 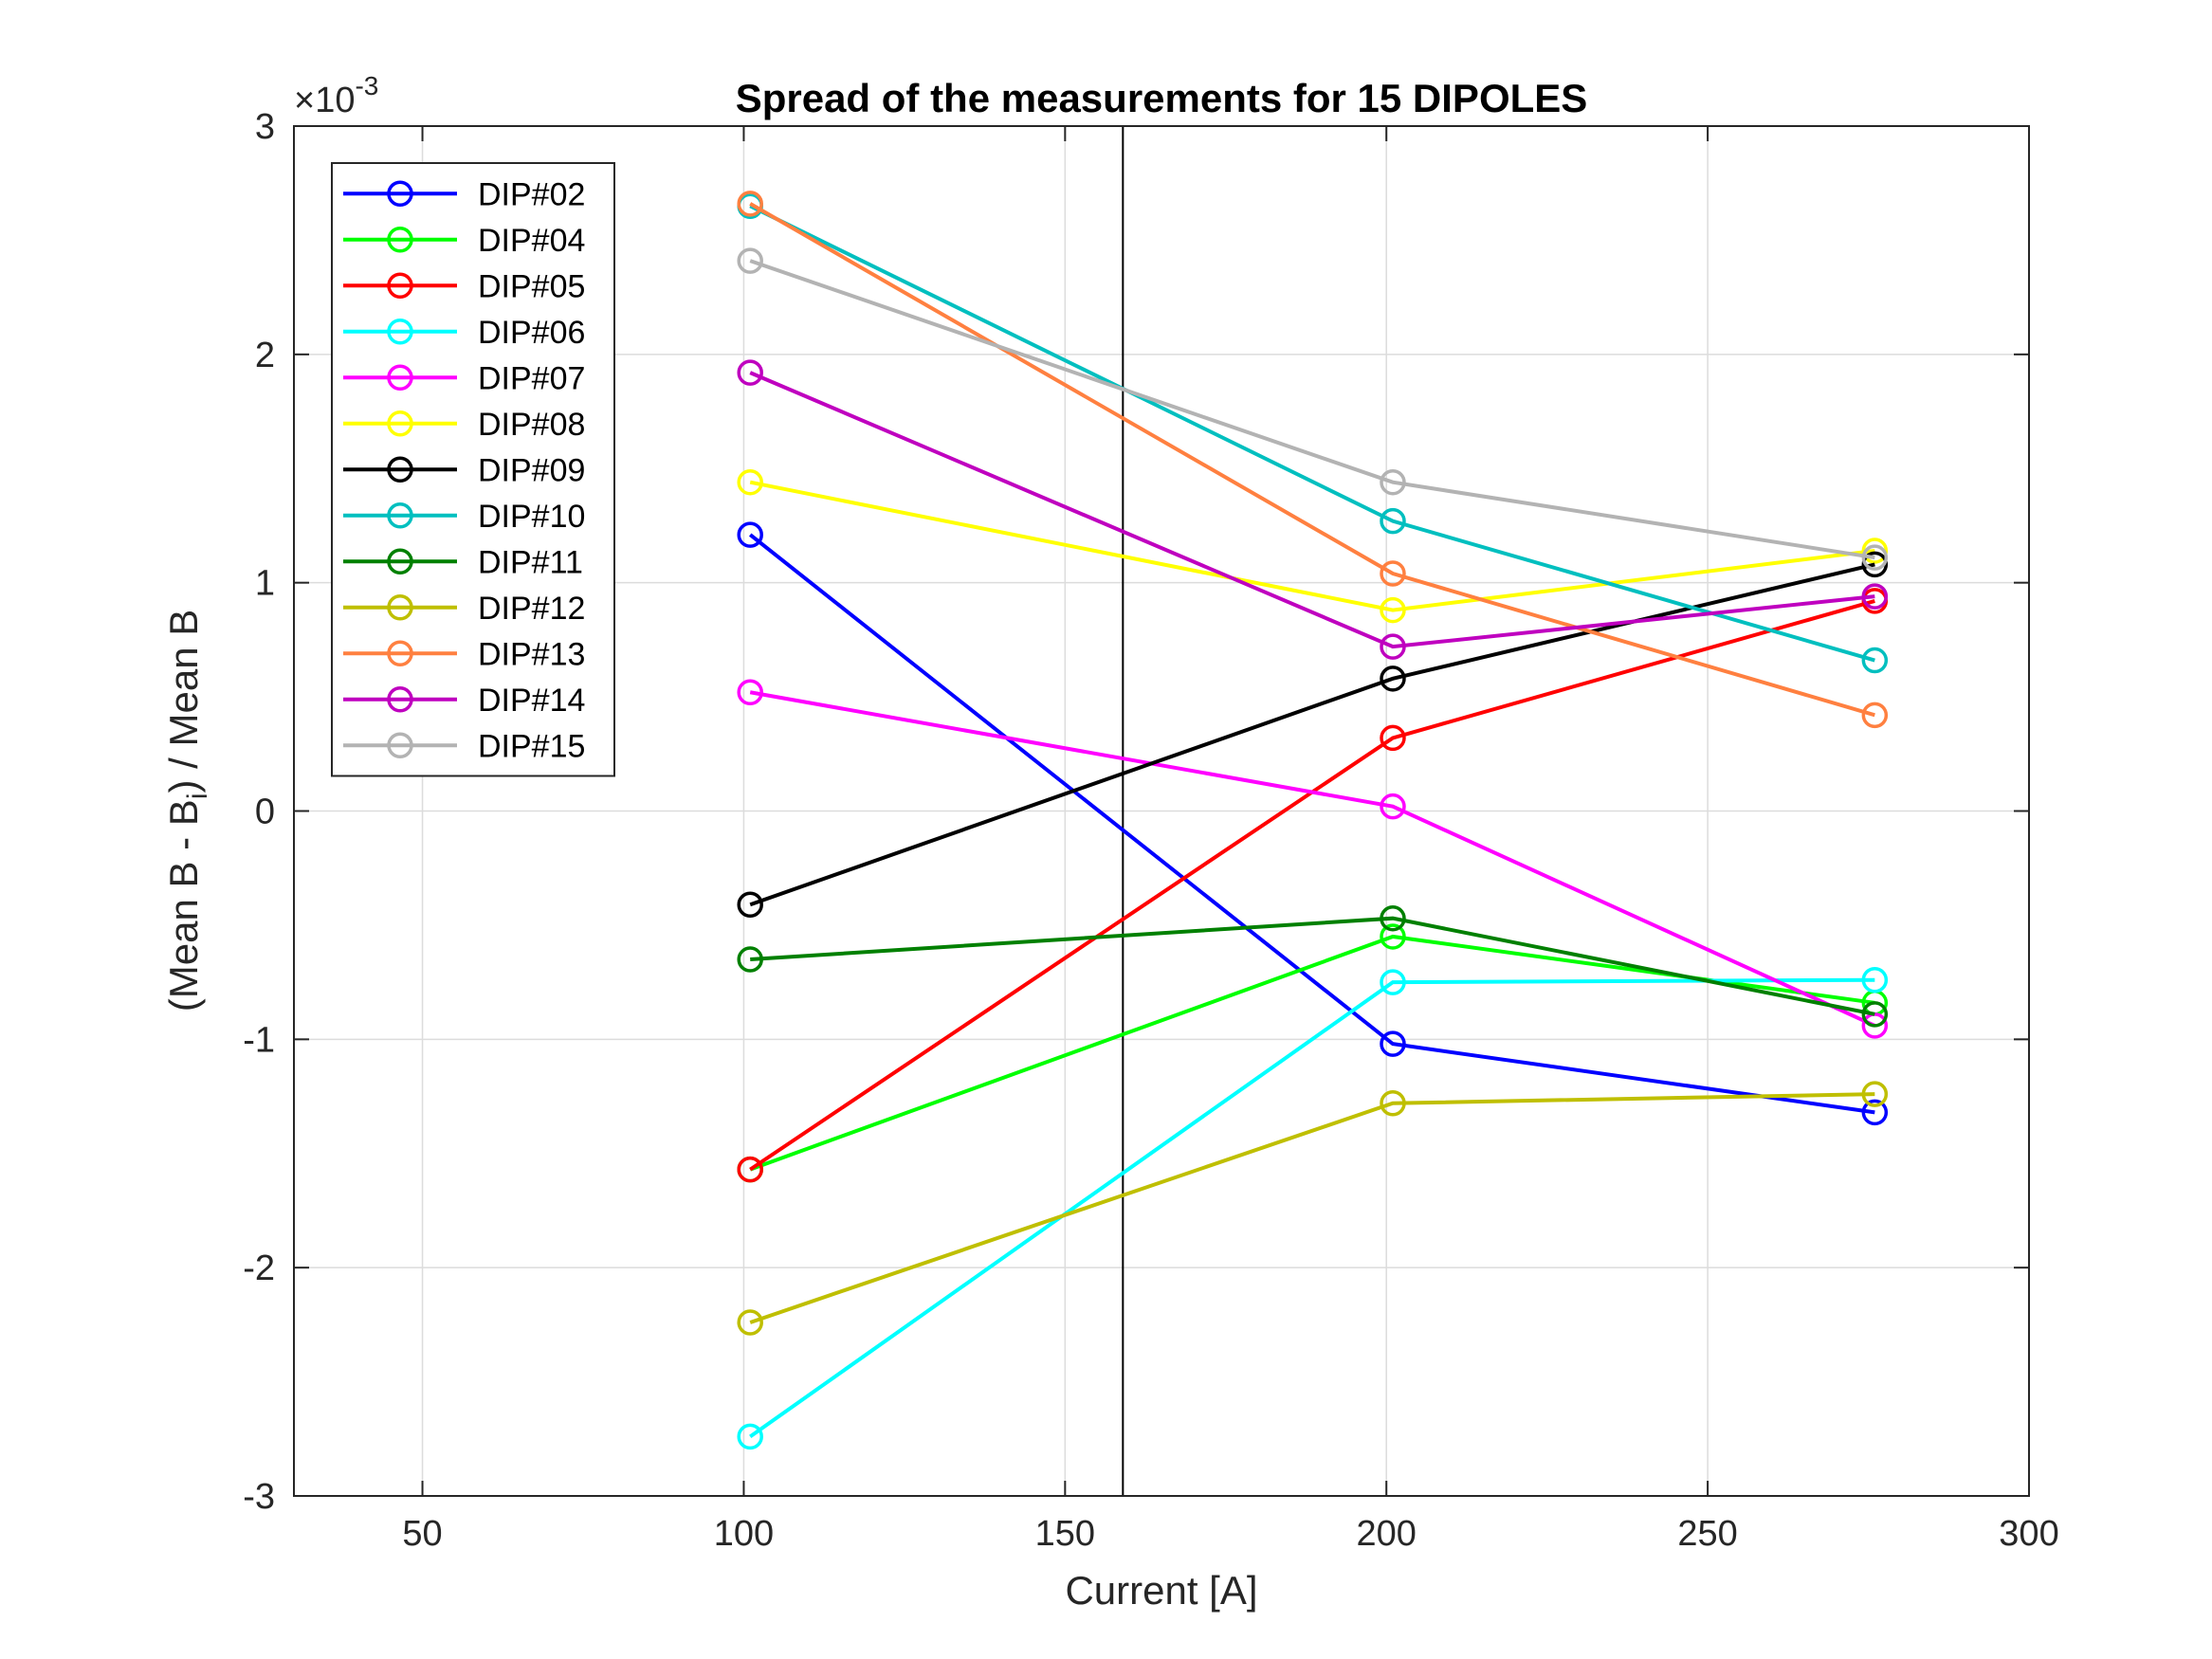 What do you see at coordinates (2028, 1534) in the screenshot?
I see `x-tick-label: 300` at bounding box center [2028, 1534].